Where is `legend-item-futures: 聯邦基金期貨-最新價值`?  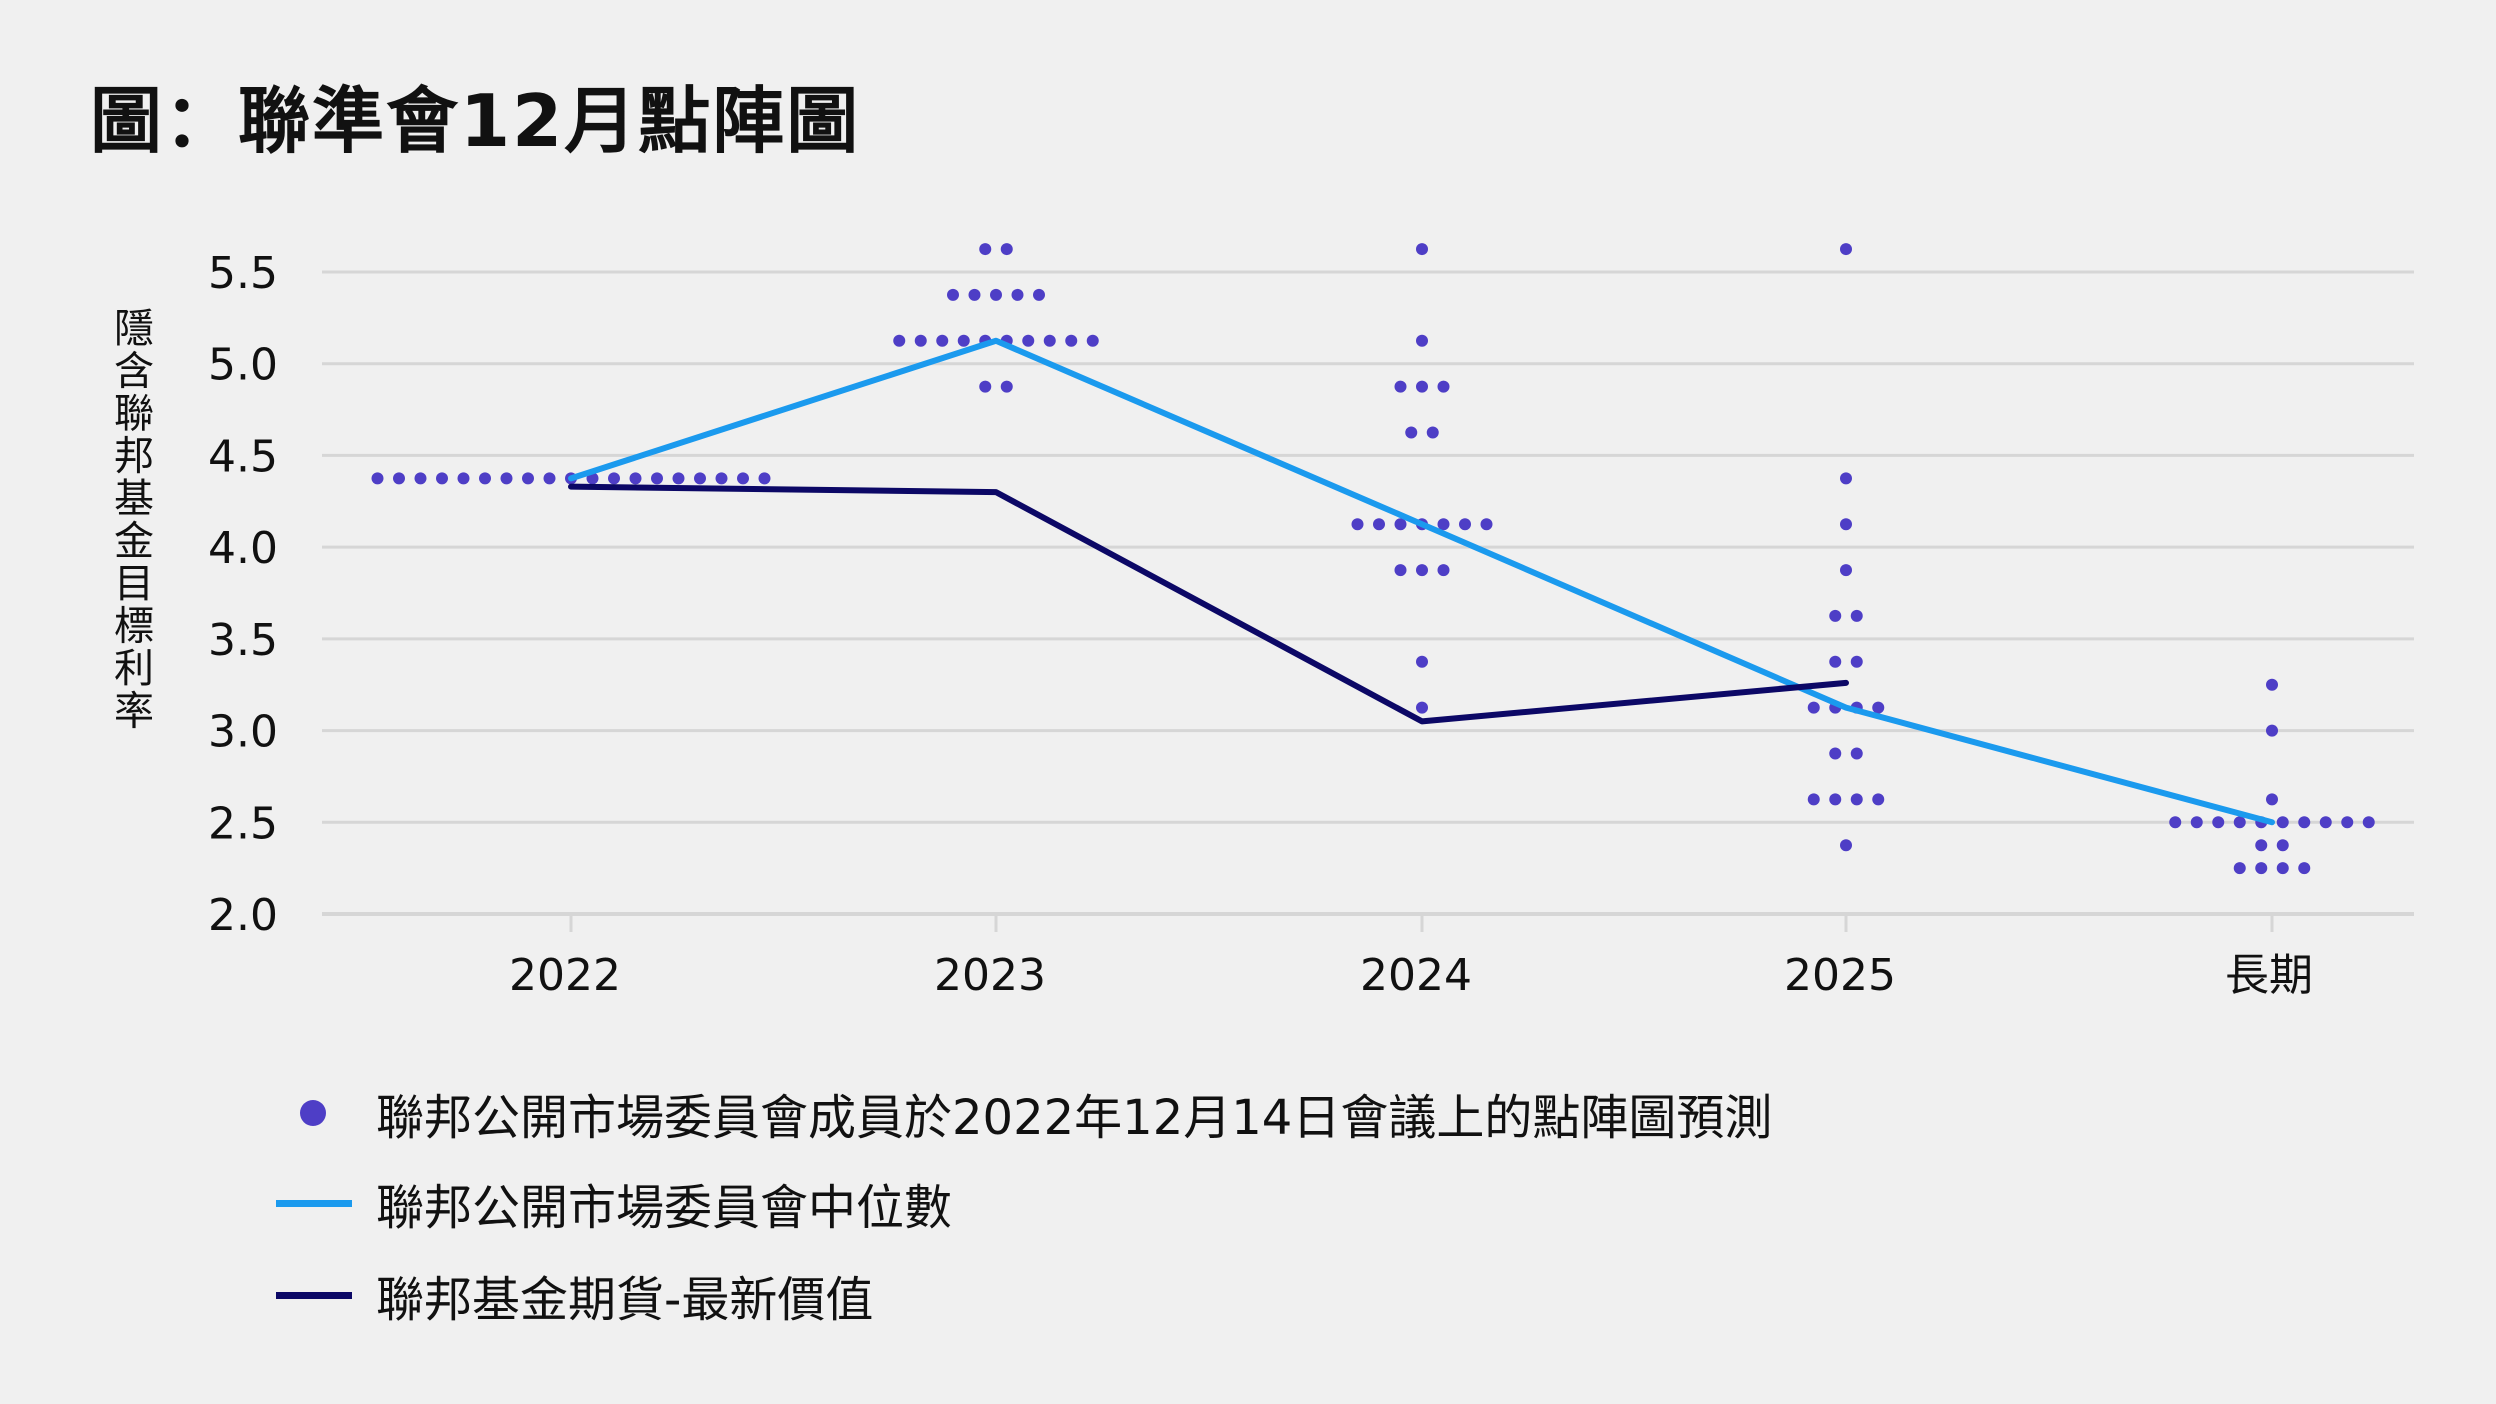
legend-item-futures: 聯邦基金期貨-最新價值 is located at coordinates (574, 1295).